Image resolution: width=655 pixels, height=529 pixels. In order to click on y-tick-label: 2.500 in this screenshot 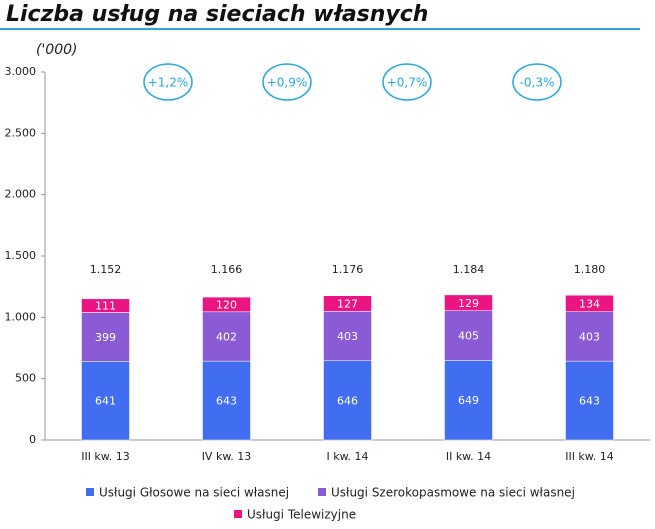, I will do `click(21, 132)`.